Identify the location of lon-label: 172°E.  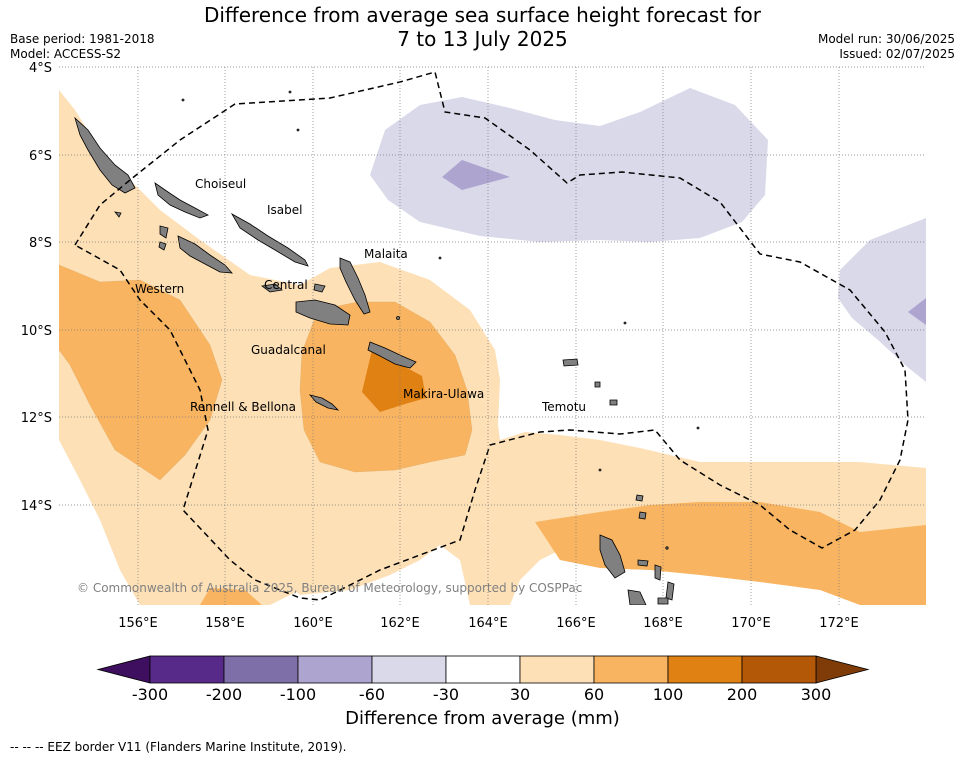
(839, 623).